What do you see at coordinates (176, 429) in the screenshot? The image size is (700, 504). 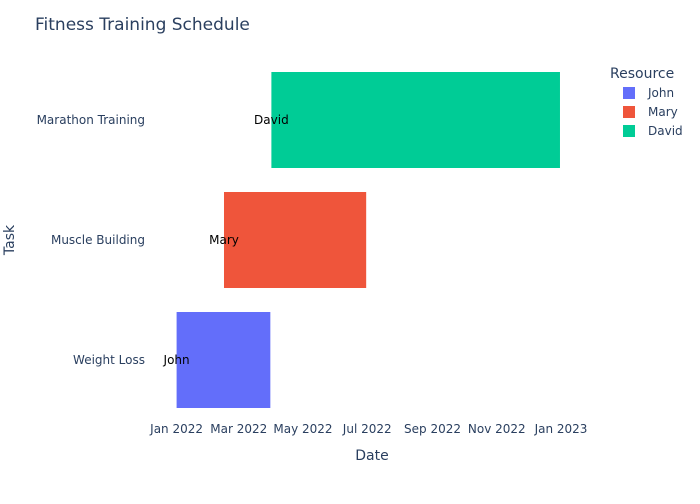 I see `x-tick-label: Jan 2022` at bounding box center [176, 429].